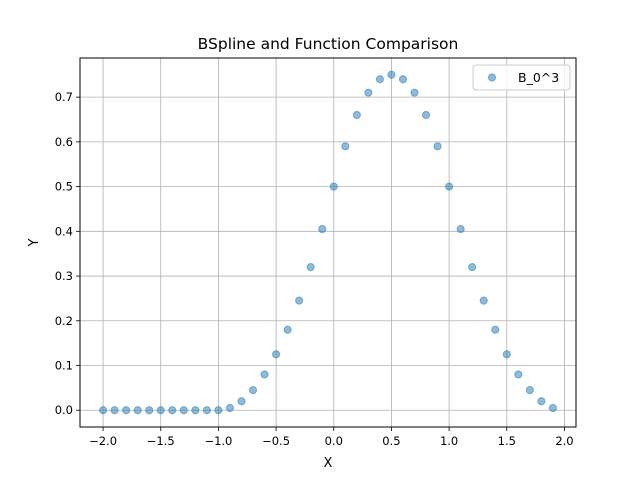  Describe the element at coordinates (161, 441) in the screenshot. I see `x-tick-label: −1.5` at that location.